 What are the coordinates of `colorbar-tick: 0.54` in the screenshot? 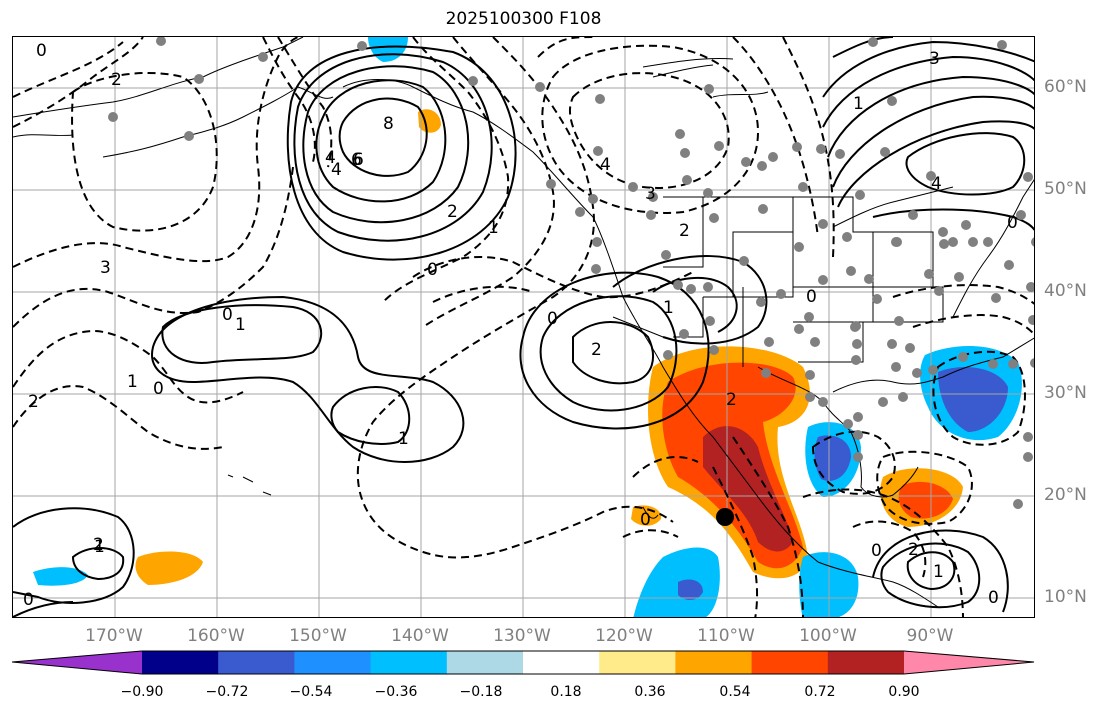 It's located at (735, 692).